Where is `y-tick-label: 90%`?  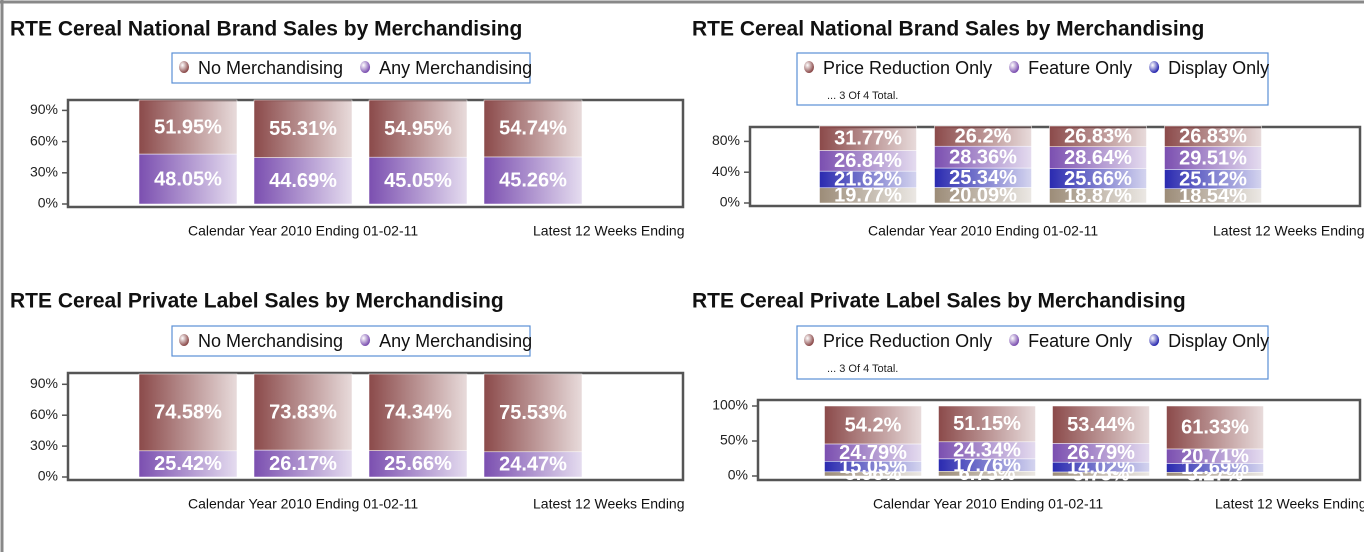 y-tick-label: 90% is located at coordinates (44, 383).